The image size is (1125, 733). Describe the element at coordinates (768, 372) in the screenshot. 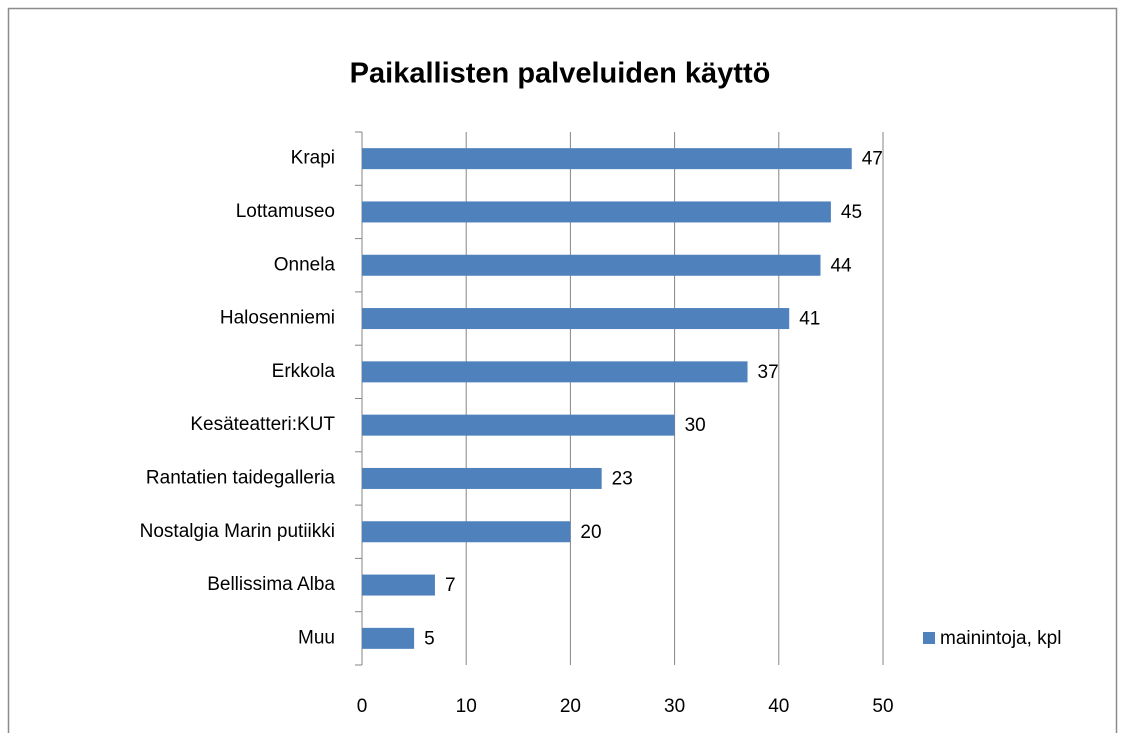

I see `data-label: 37` at that location.